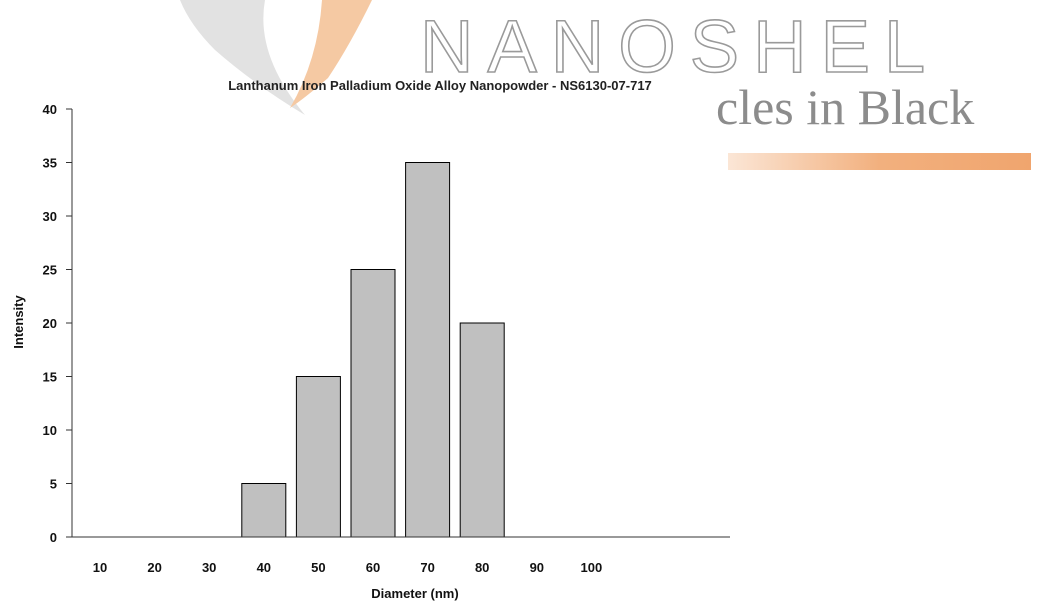  What do you see at coordinates (100, 567) in the screenshot?
I see `x-tick-label-10: 10` at bounding box center [100, 567].